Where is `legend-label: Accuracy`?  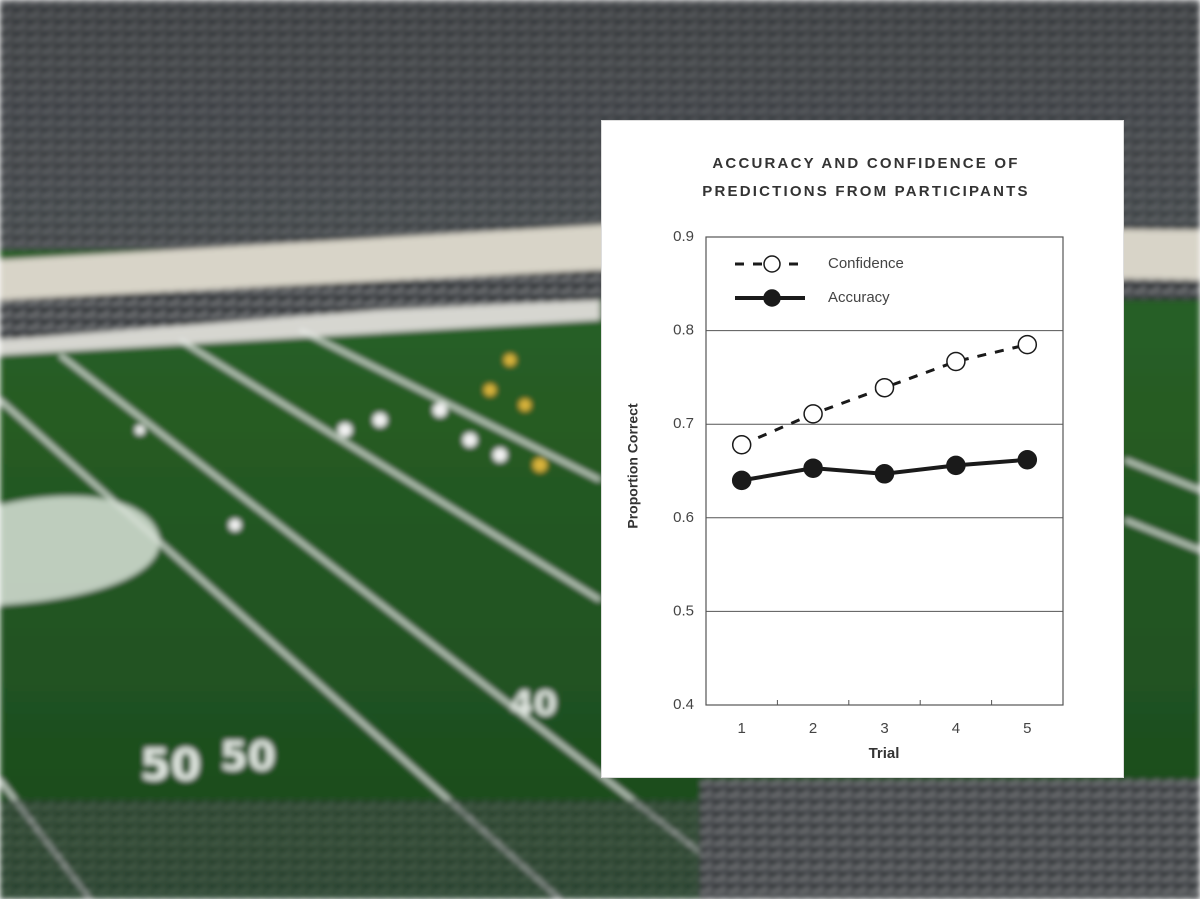
legend-label: Accuracy is located at coordinates (859, 297).